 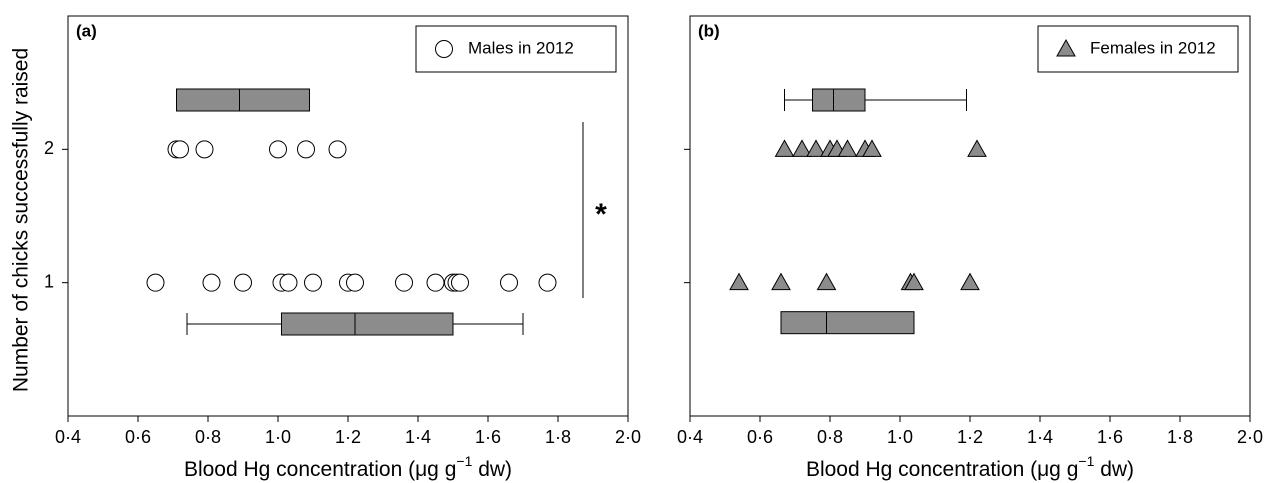 I want to click on legend-label: Females in 2012, so click(x=1153, y=47).